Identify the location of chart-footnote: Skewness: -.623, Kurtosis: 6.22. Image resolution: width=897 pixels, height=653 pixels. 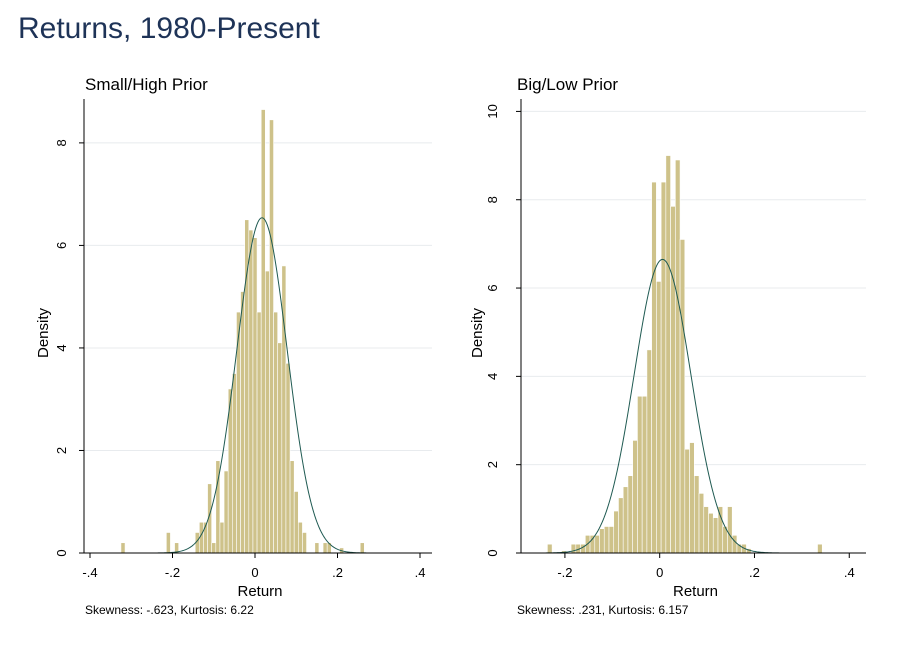
(169, 610).